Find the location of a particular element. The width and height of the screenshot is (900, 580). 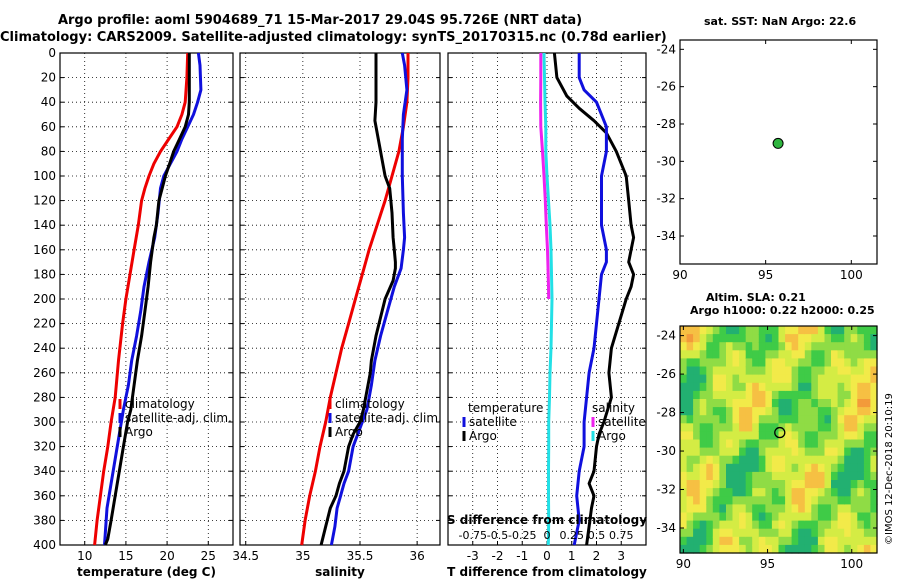

sst-lat-label: -30 is located at coordinates (666, 161).